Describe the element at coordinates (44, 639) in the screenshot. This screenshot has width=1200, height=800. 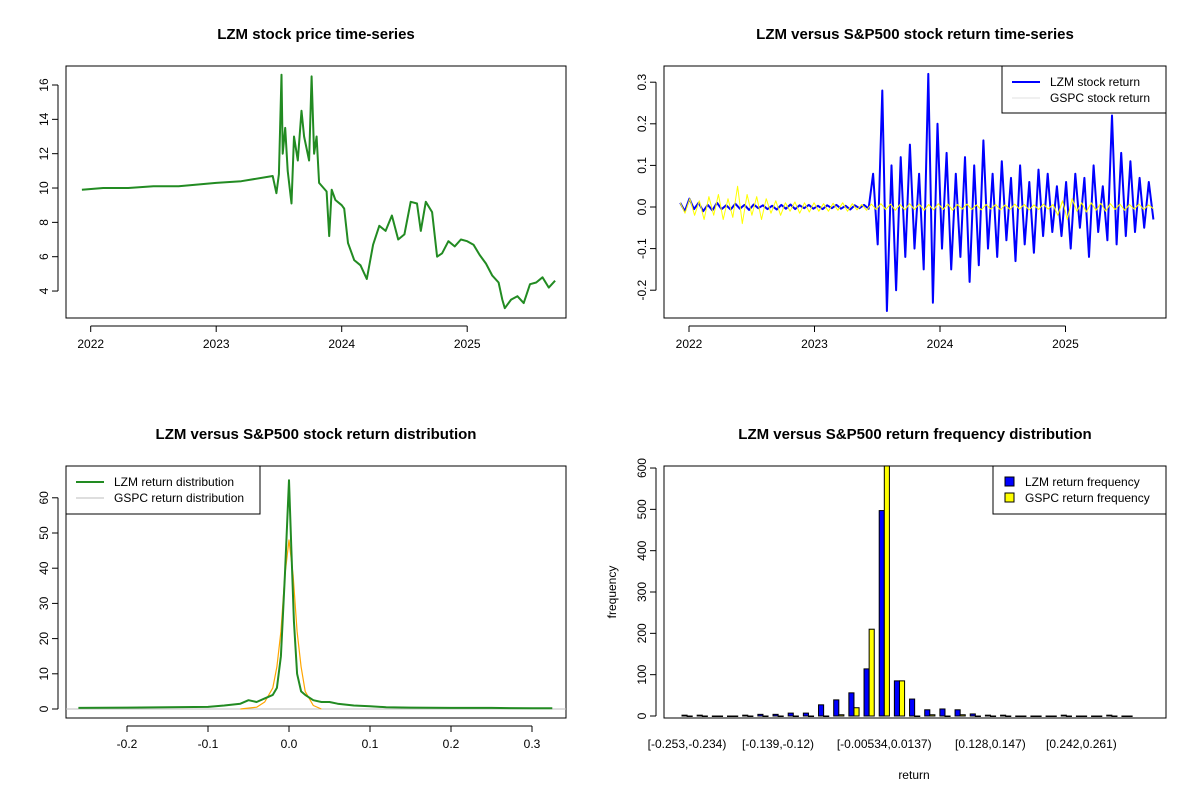
I see `y-tick-label: 20` at that location.